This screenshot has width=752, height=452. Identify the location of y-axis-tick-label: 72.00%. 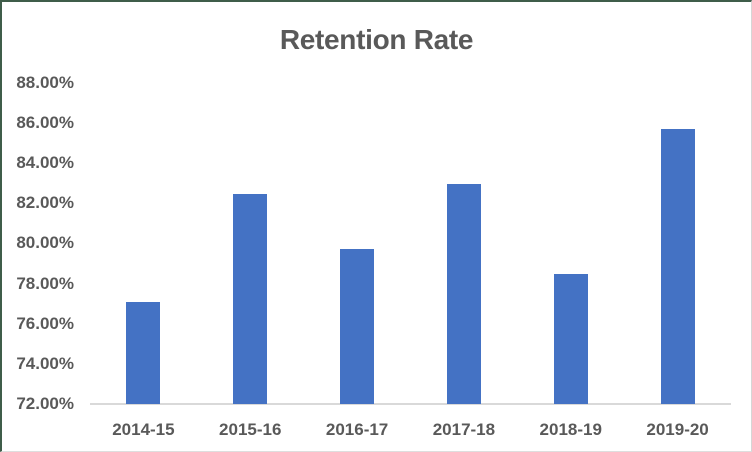
(45, 403).